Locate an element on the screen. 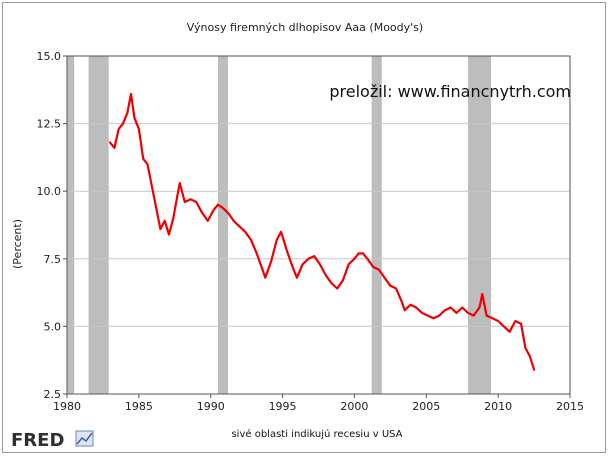  y-tick-label: 10.0 is located at coordinates (49, 191).